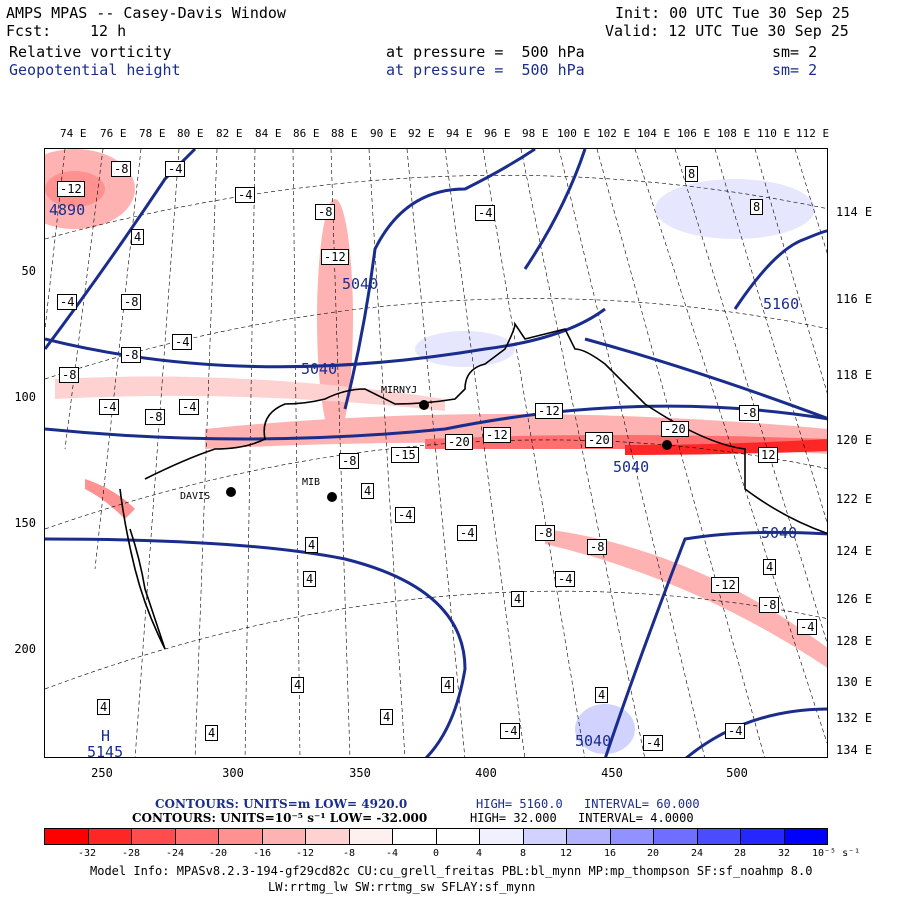 The image size is (900, 900). What do you see at coordinates (854, 499) in the screenshot?
I see `right-tick-label: 122 E` at bounding box center [854, 499].